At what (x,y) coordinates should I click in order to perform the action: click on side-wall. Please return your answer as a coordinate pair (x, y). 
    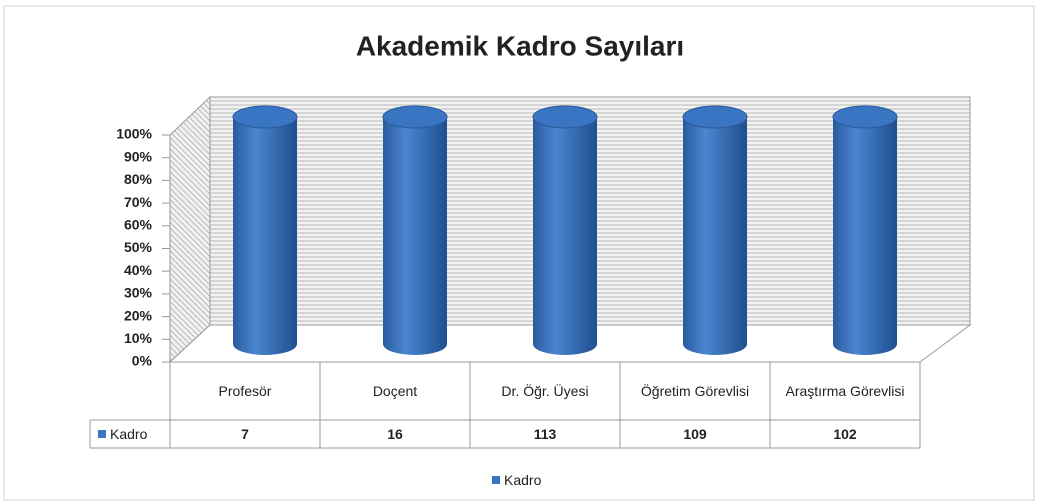
    Looking at the image, I should click on (190, 229).